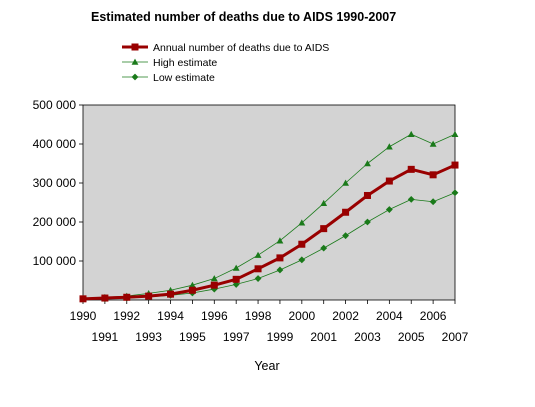 This screenshot has width=535, height=407. Describe the element at coordinates (184, 78) in the screenshot. I see `legend-label: Low estimate` at that location.